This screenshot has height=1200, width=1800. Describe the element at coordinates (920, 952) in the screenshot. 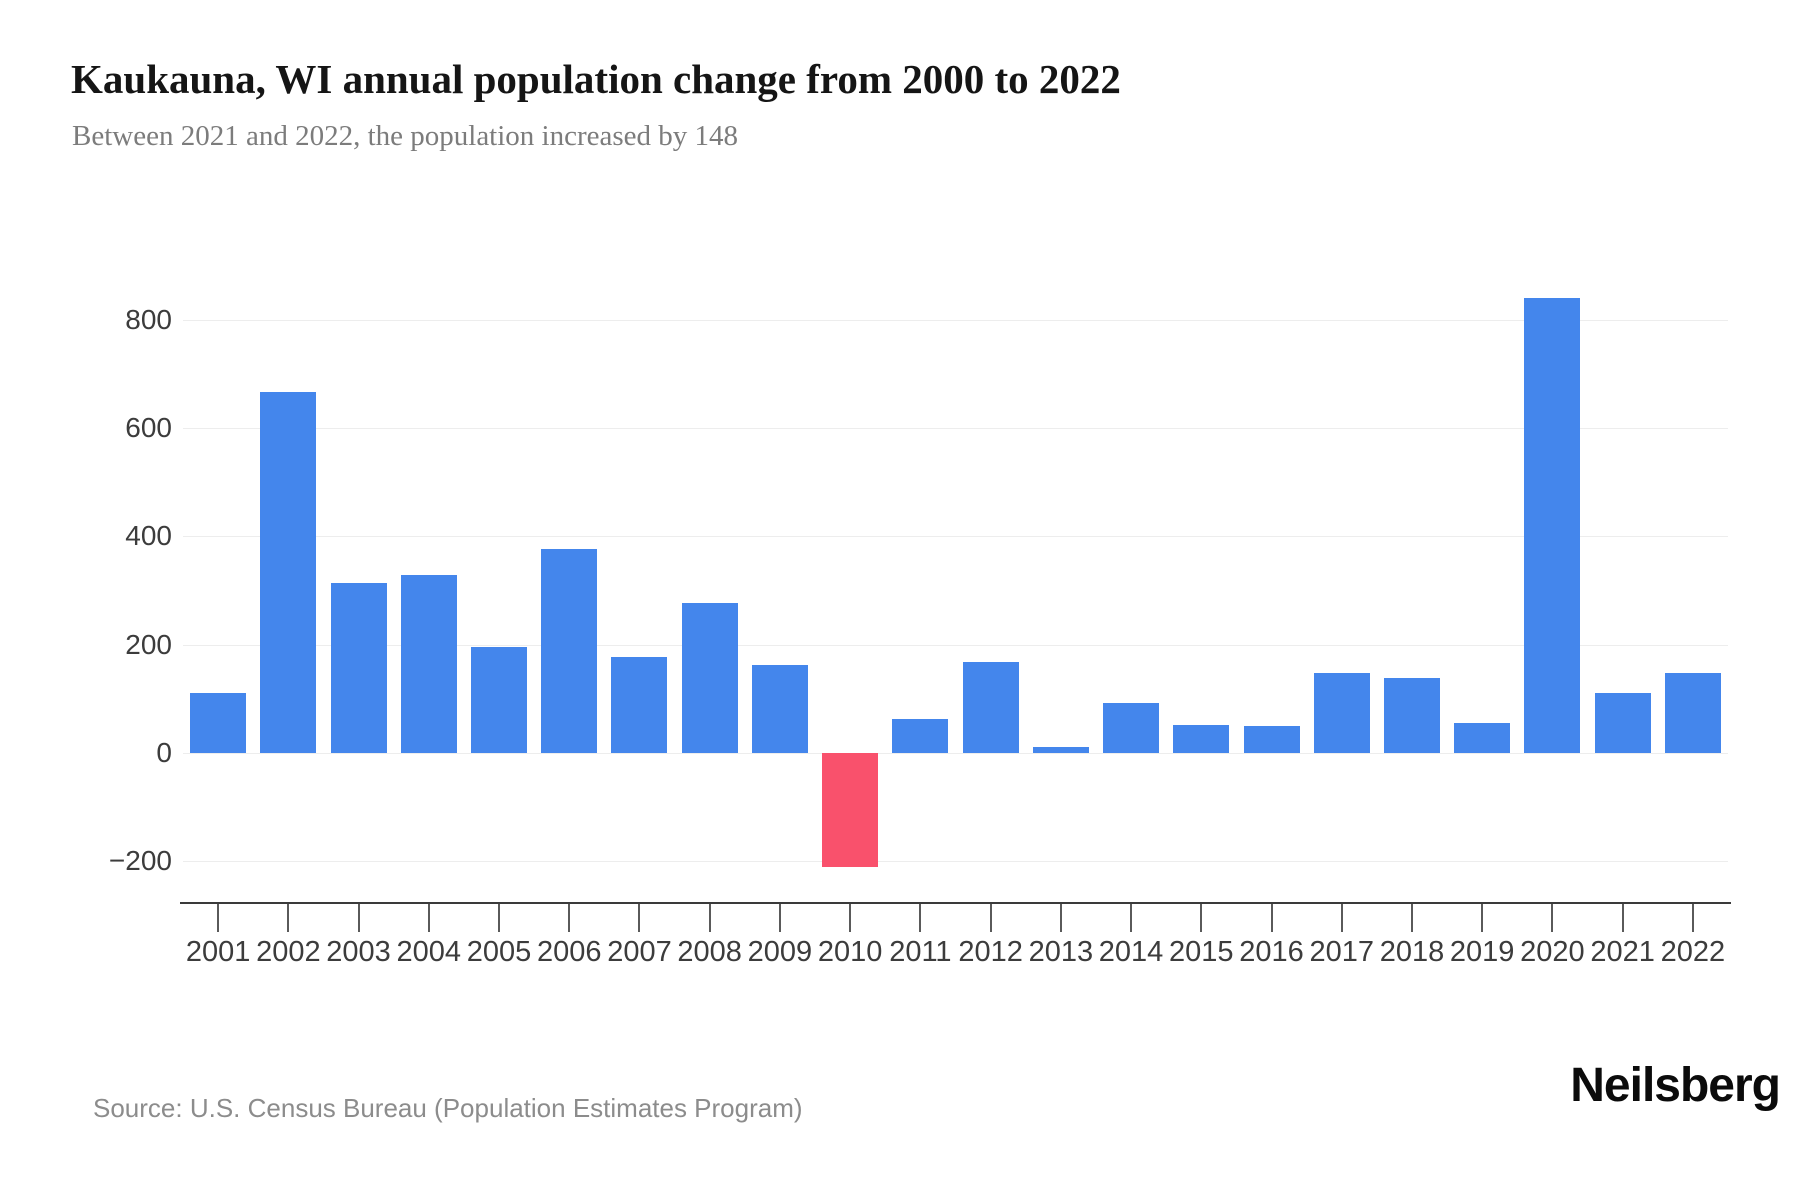

I see `x-axis-label-2011: 2011` at that location.